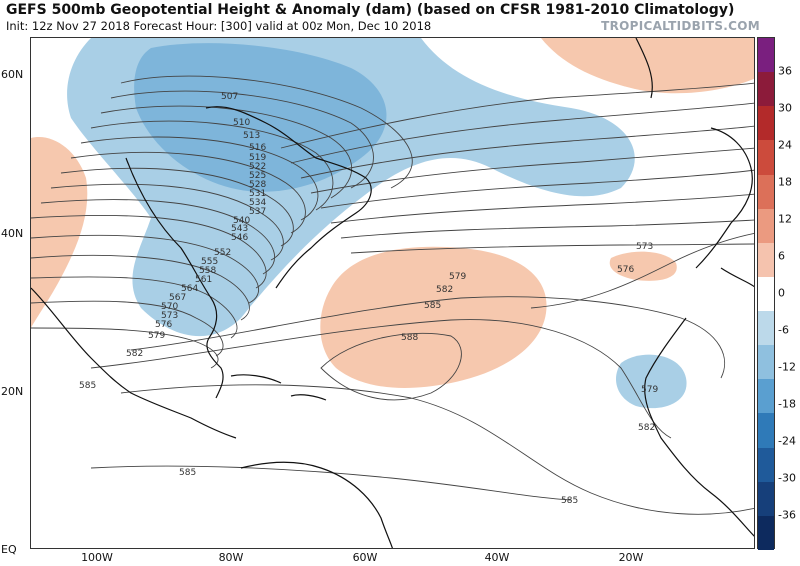  I want to click on contour-label: 531, so click(257, 194).